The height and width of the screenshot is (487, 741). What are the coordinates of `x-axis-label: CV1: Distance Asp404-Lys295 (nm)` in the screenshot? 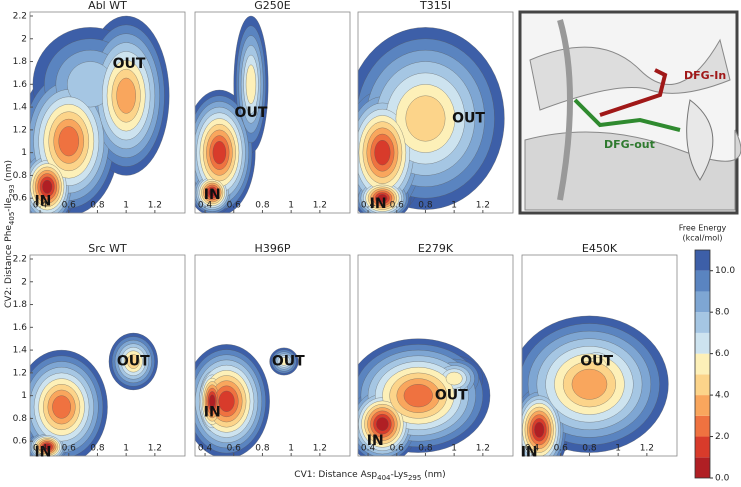 It's located at (369, 476).